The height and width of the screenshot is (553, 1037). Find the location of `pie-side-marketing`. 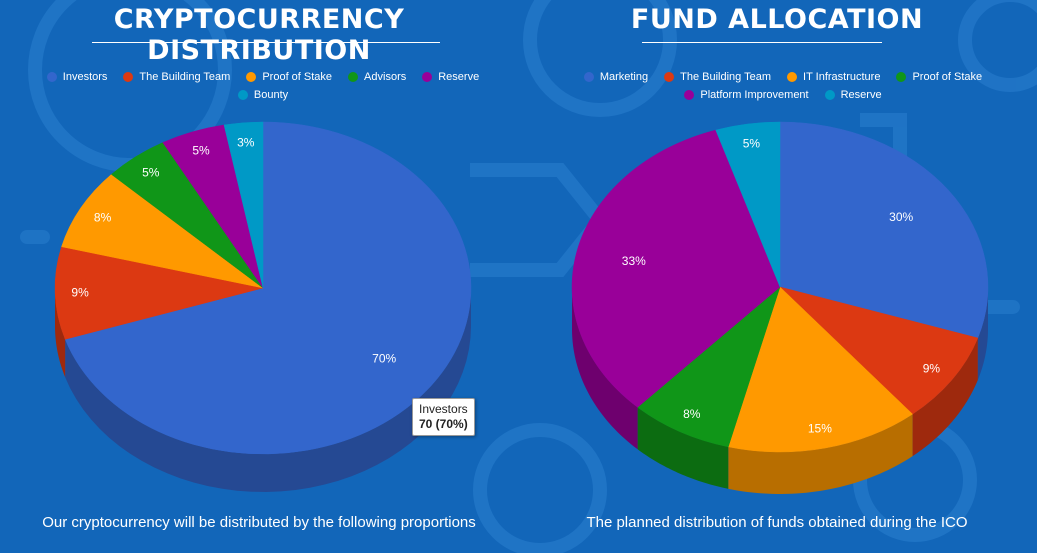

pie-side-marketing is located at coordinates (982, 333).